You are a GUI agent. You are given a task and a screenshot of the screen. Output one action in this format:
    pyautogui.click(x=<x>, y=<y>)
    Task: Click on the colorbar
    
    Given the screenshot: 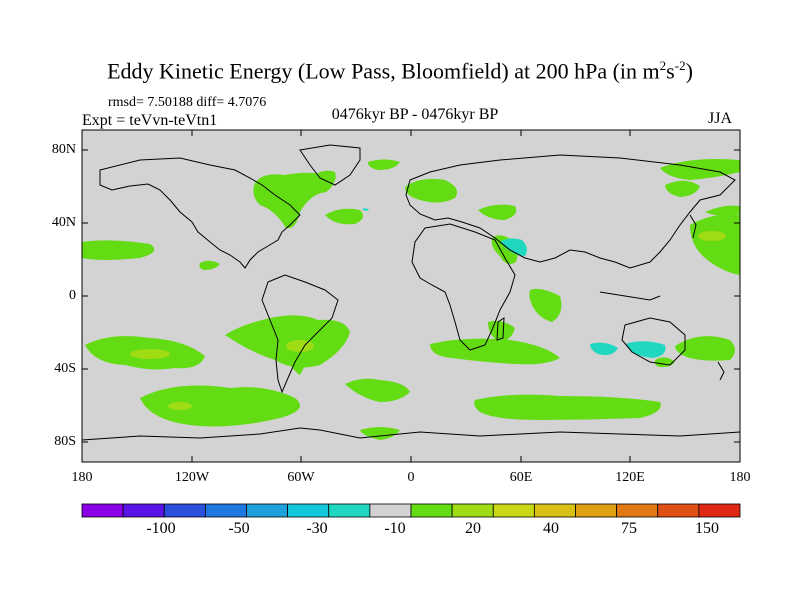 What is the action you would take?
    pyautogui.click(x=411, y=510)
    